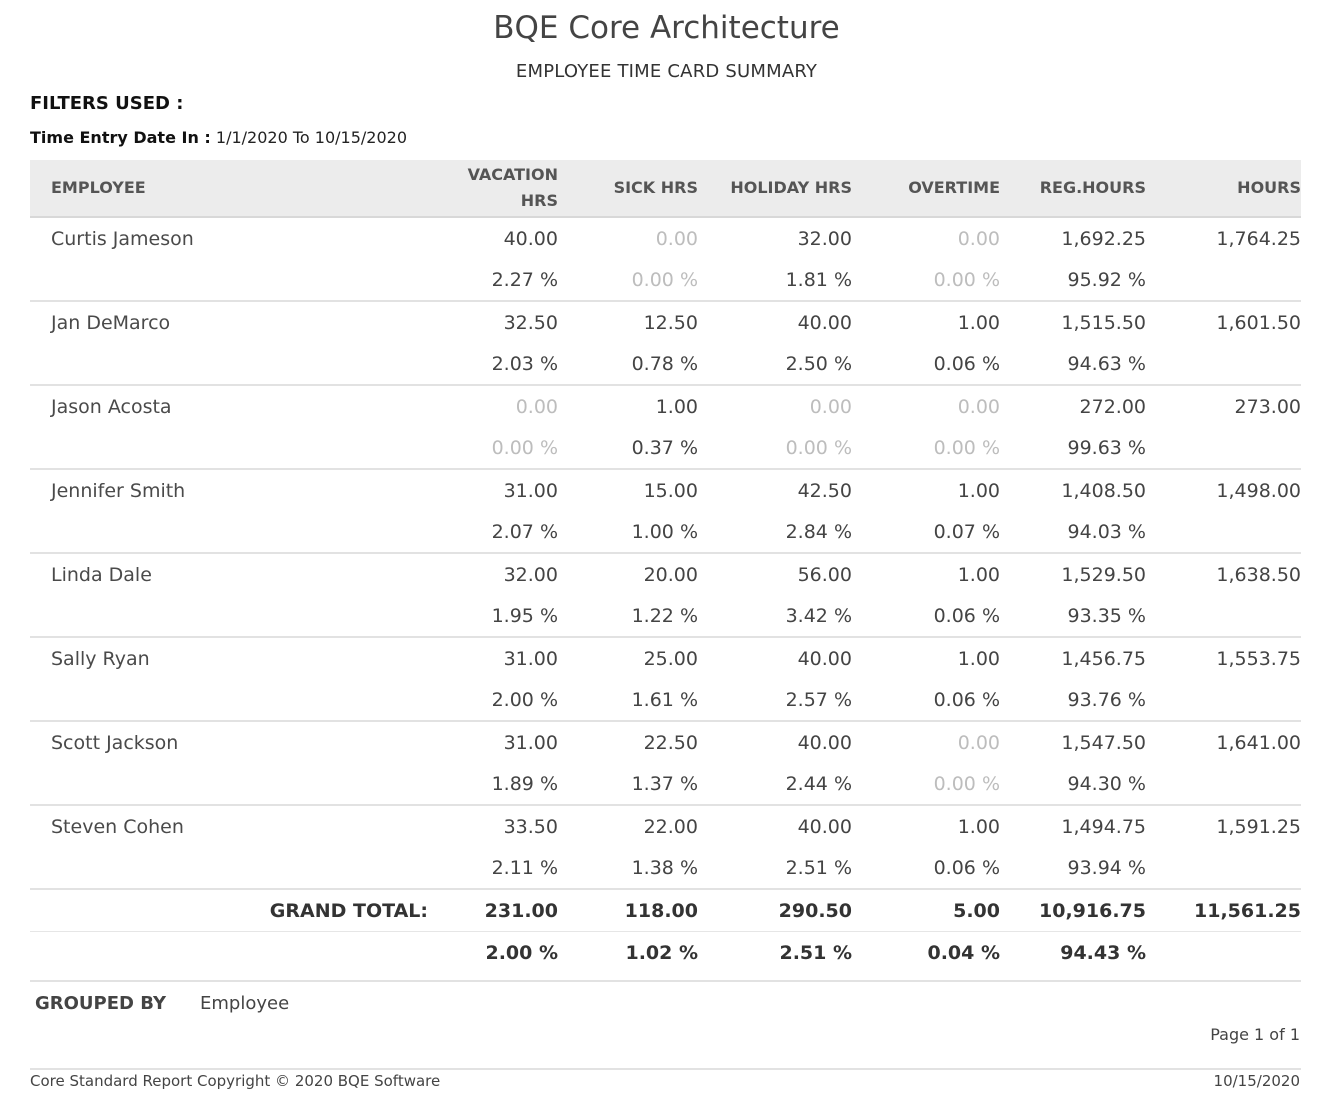 The width and height of the screenshot is (1333, 1103). What do you see at coordinates (1103, 952) in the screenshot?
I see `grand-total-percent-cell: 94.43 %` at bounding box center [1103, 952].